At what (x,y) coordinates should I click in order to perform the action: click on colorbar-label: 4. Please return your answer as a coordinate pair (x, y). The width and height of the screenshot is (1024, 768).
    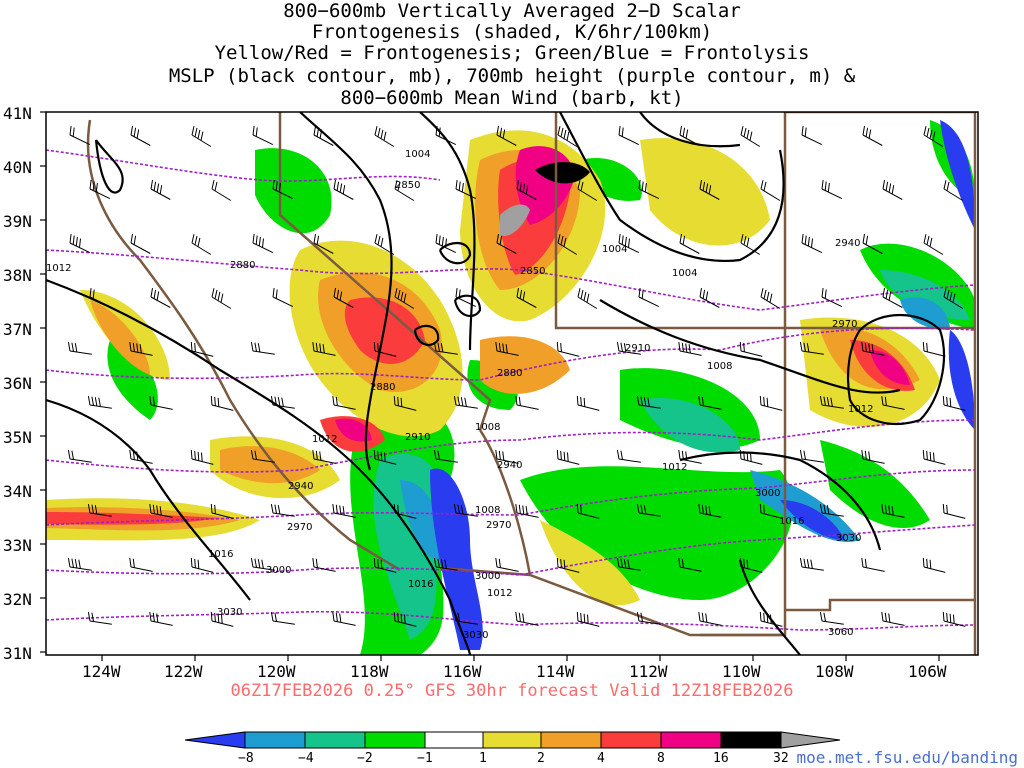
    Looking at the image, I should click on (601, 758).